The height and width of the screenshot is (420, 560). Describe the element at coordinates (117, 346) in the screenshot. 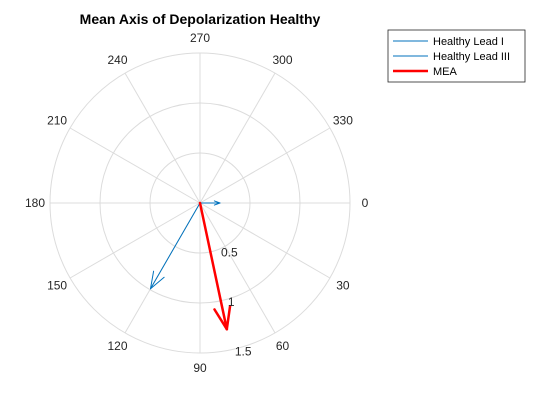

I see `theta-tick-label-120: 120` at that location.